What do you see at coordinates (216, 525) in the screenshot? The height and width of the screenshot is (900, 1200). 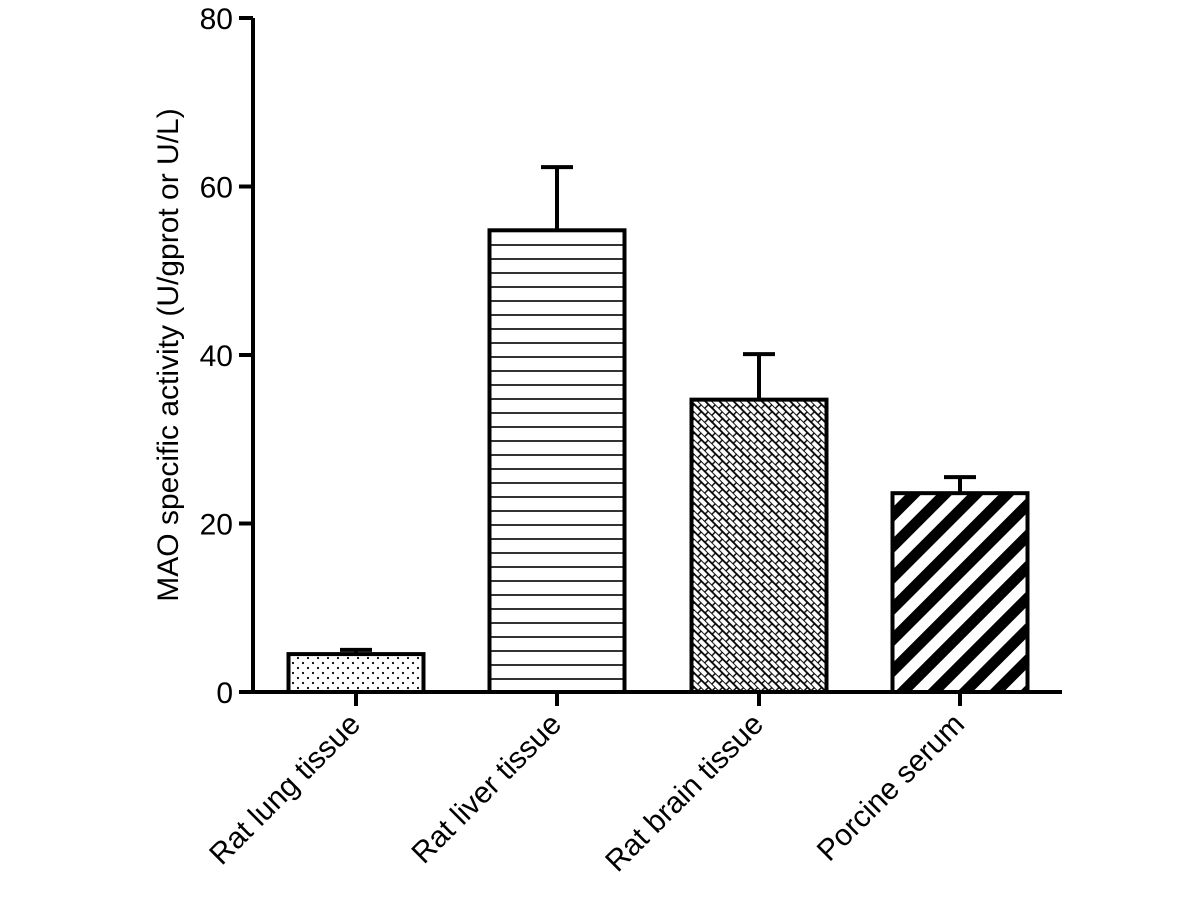 I see `y-tick-label-1: 20` at bounding box center [216, 525].